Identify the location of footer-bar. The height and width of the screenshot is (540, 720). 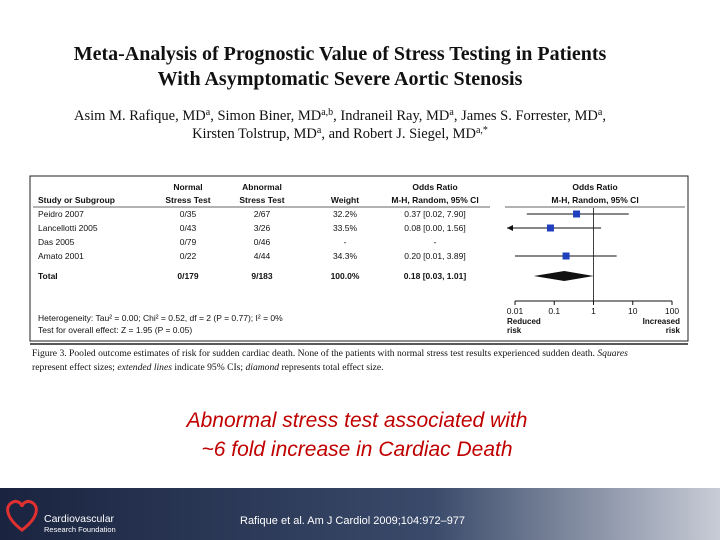
(360, 514).